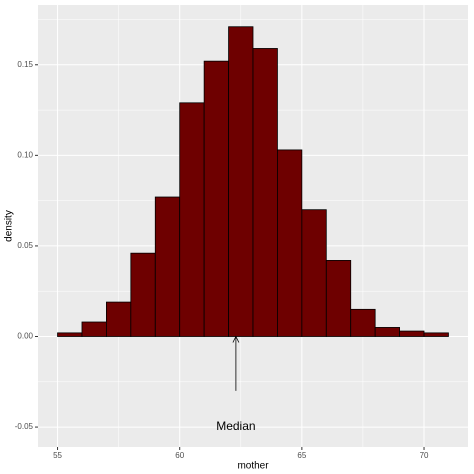 This screenshot has height=474, width=474. Describe the element at coordinates (25, 64) in the screenshot. I see `y-tick-label: 0.15` at that location.